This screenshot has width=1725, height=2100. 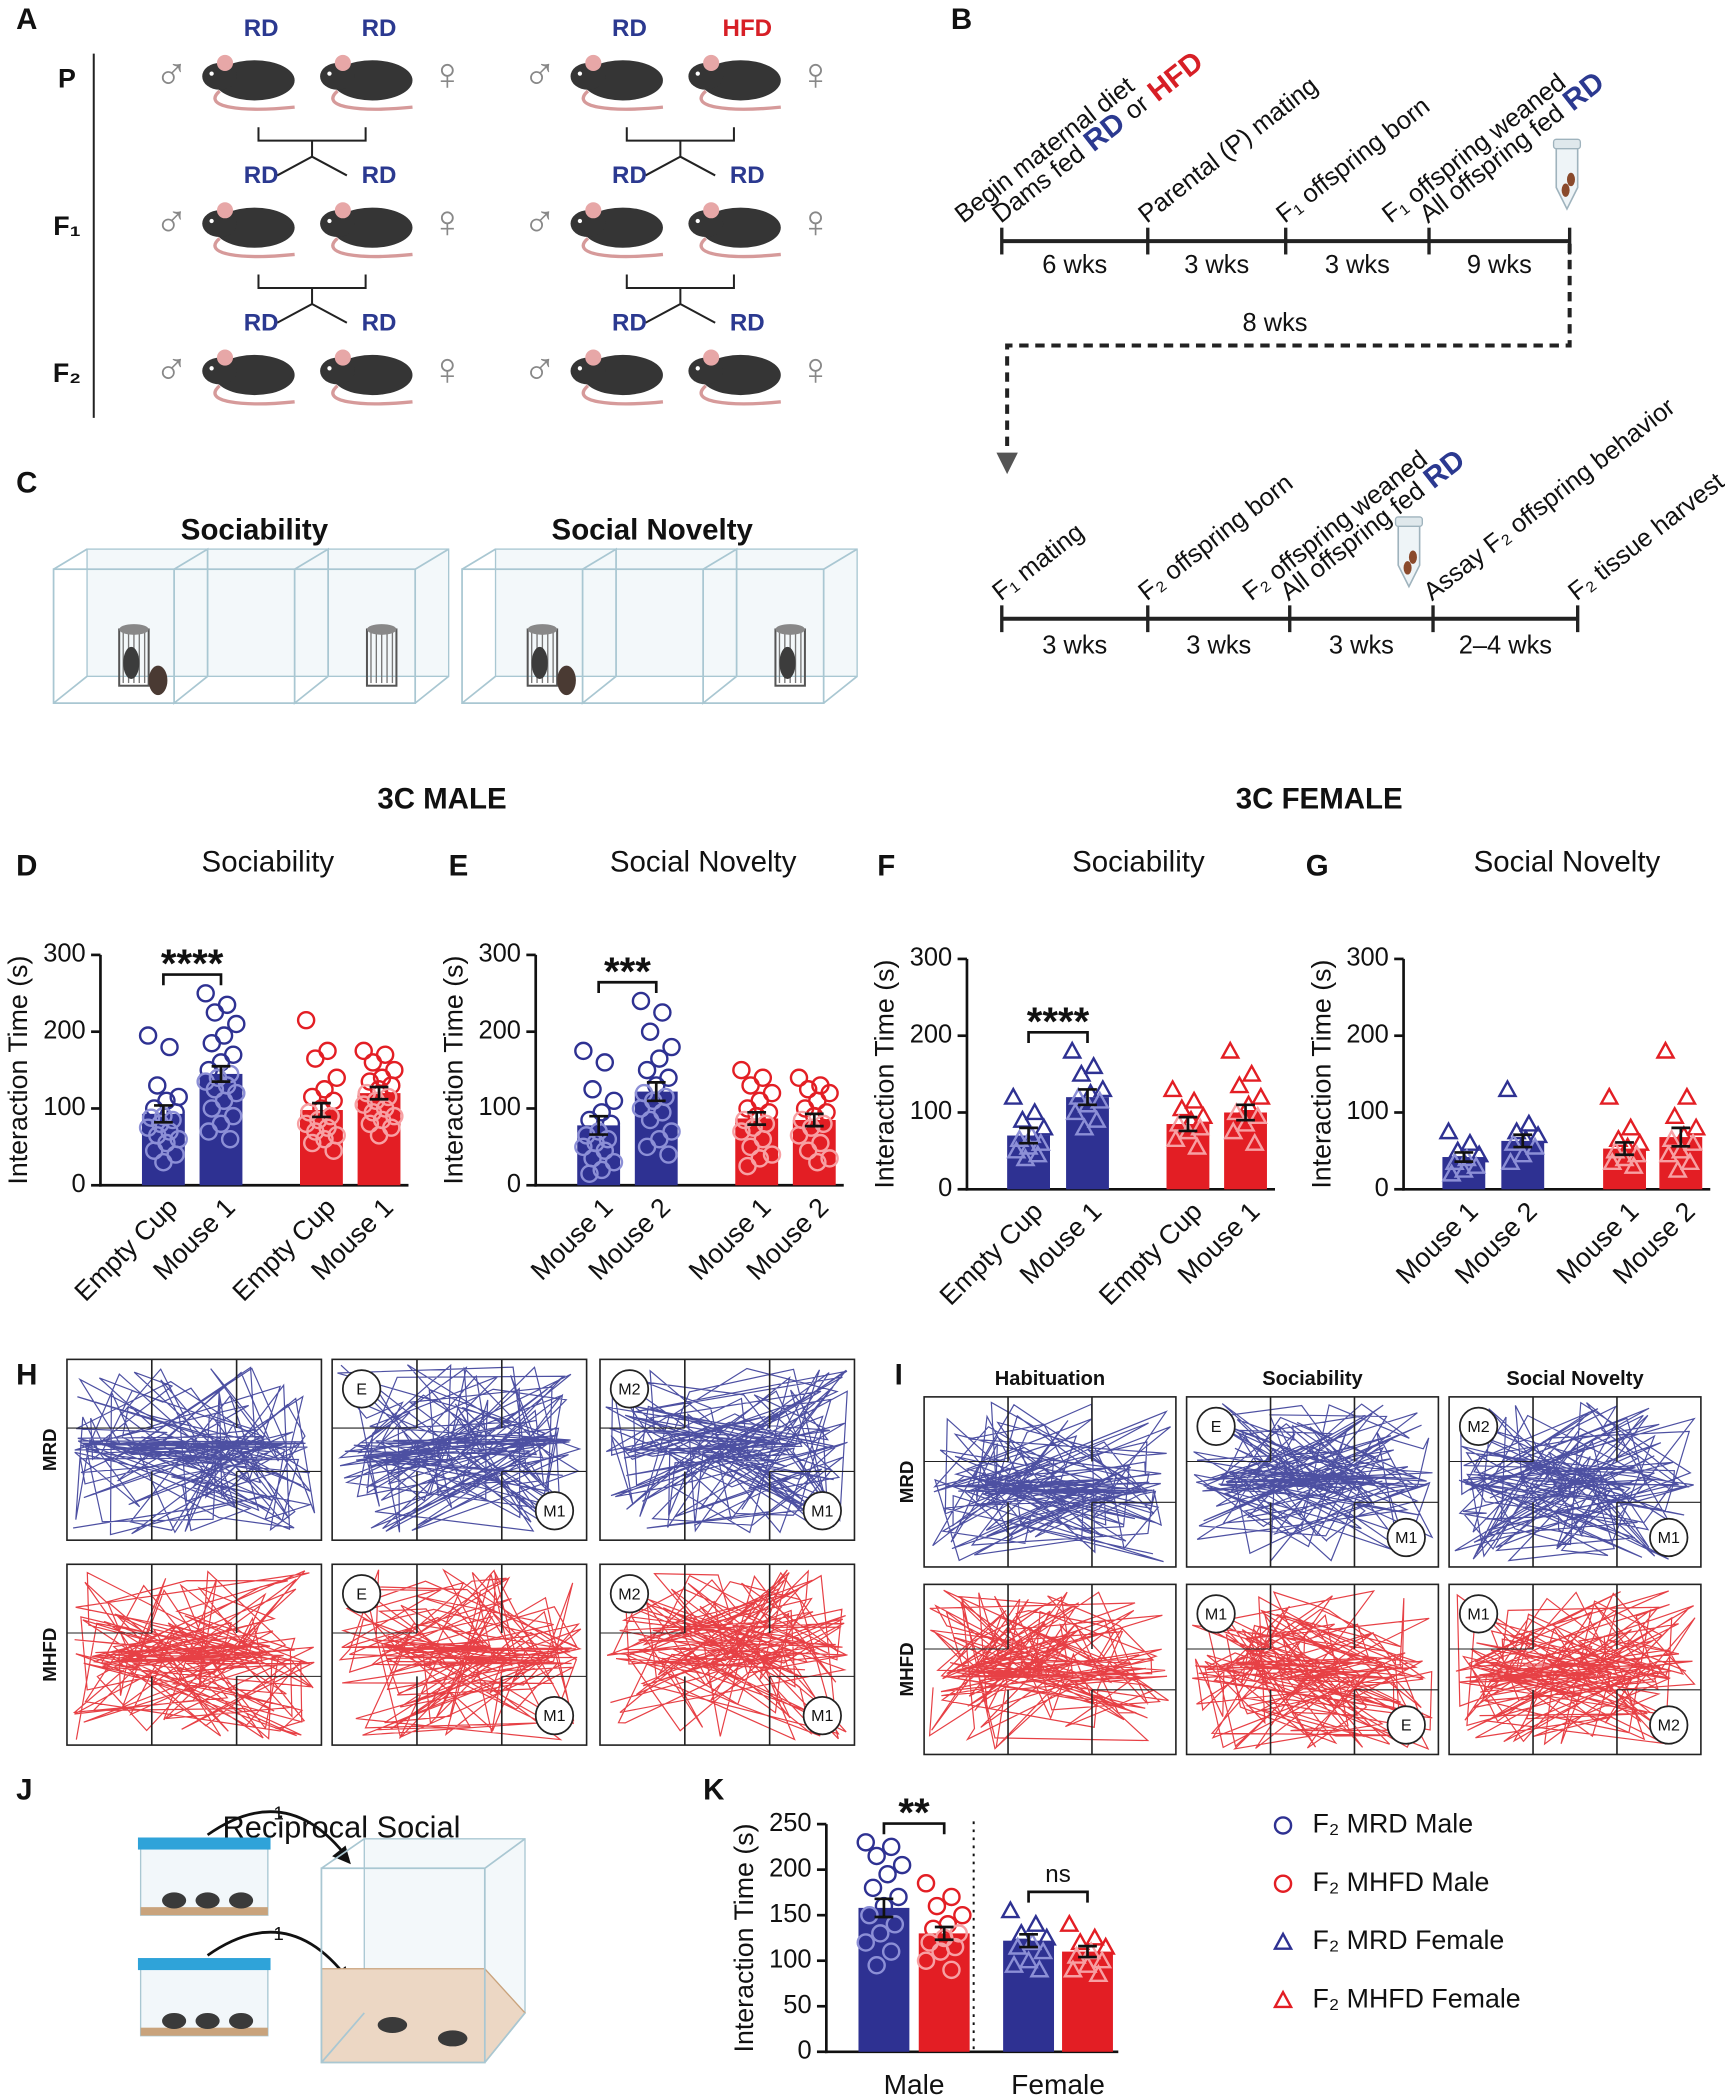 What do you see at coordinates (1175, 76) in the screenshot?
I see `event-text: HFD` at bounding box center [1175, 76].